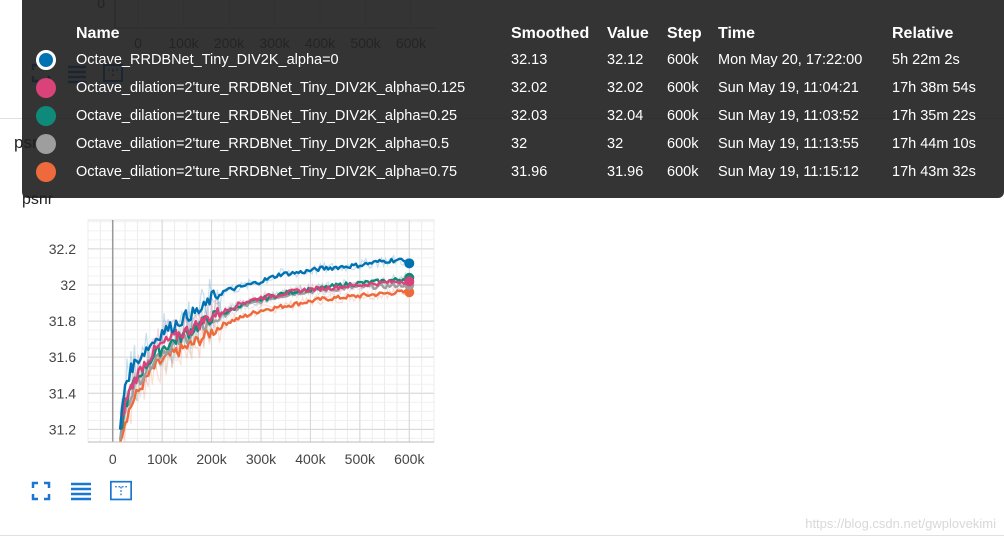 The width and height of the screenshot is (1004, 543). I want to click on x-tick-label: 200k, so click(211, 459).